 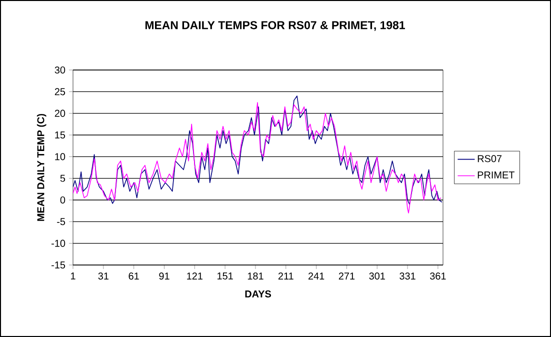 I want to click on y-tick-label: 5, so click(x=63, y=178).